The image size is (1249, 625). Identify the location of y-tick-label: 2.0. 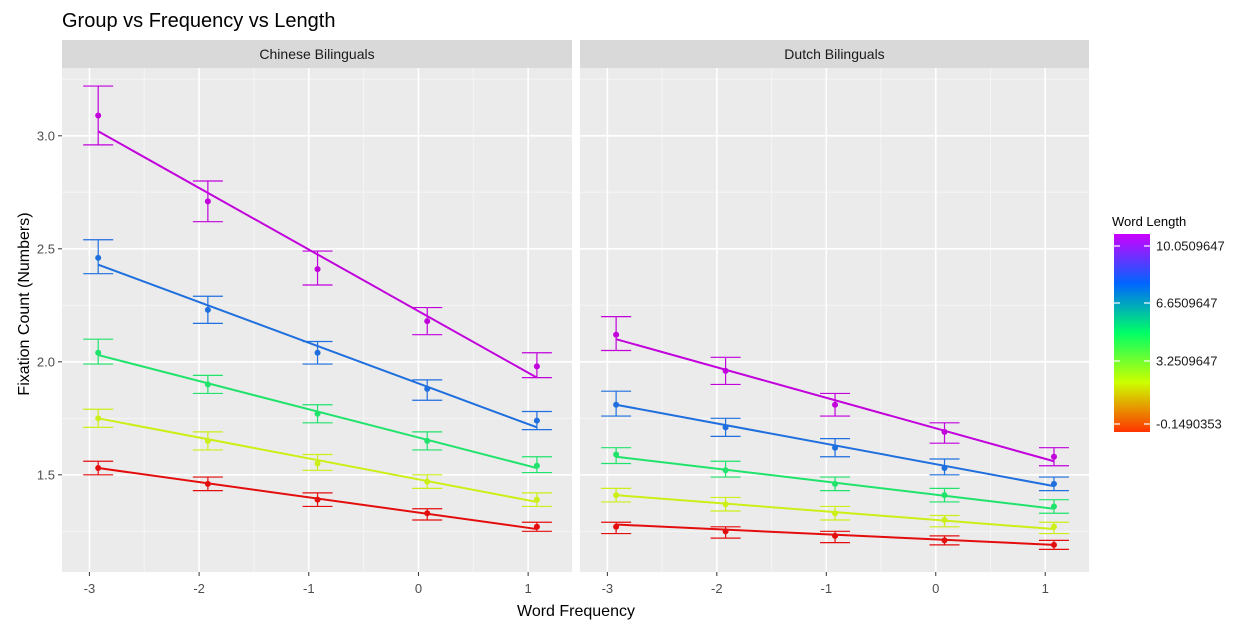
(46, 361).